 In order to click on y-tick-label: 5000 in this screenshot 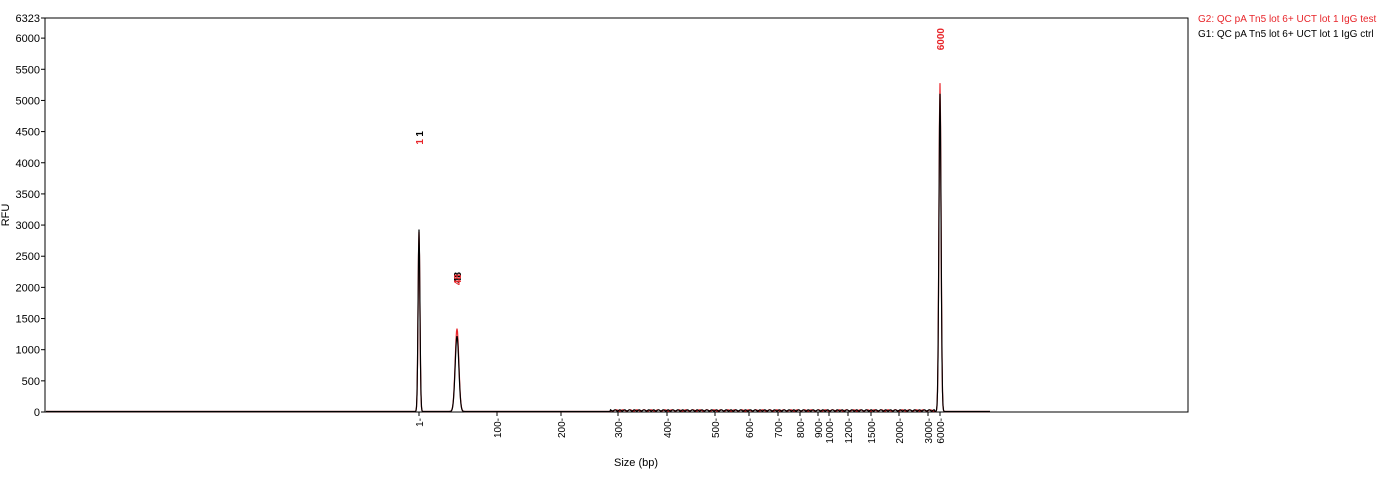, I will do `click(28, 101)`.